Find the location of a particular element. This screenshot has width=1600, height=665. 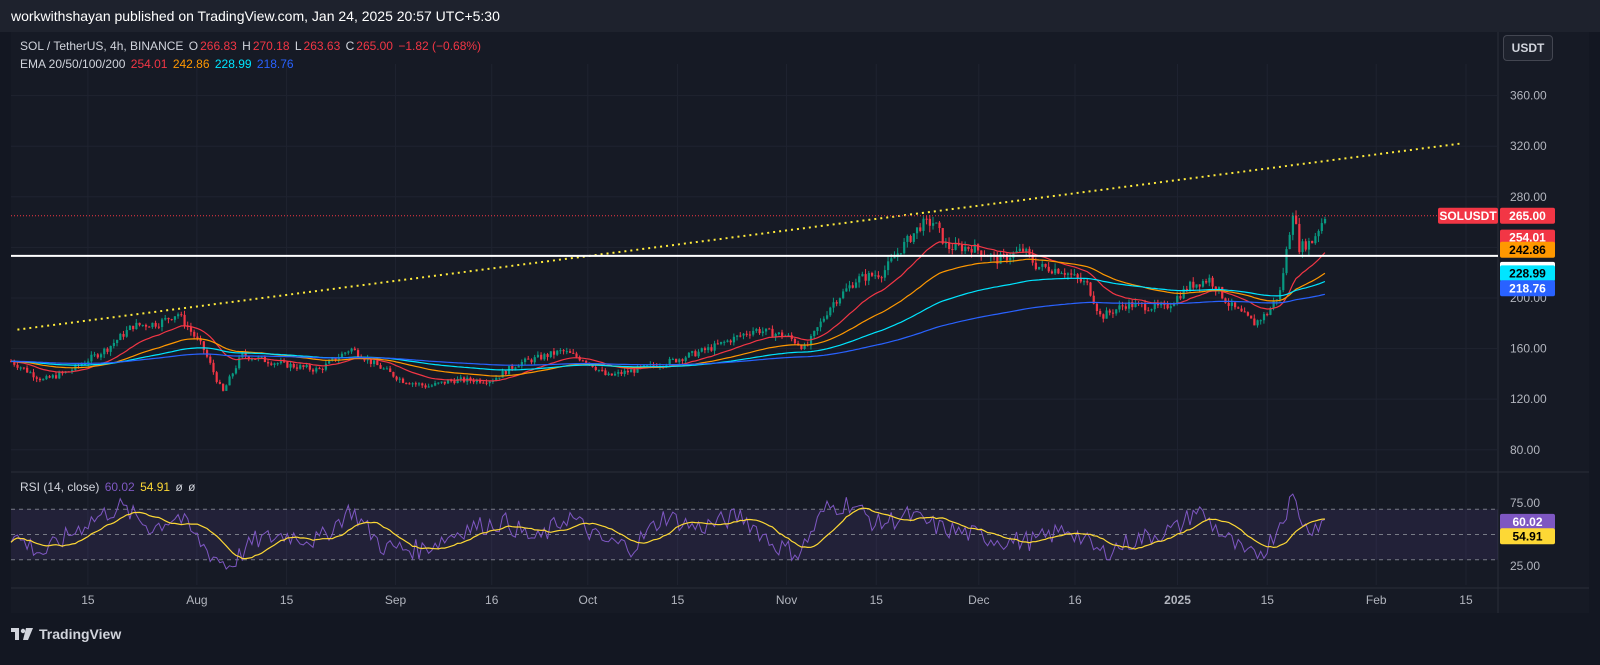

symbol-tag-bg is located at coordinates (1468, 215).